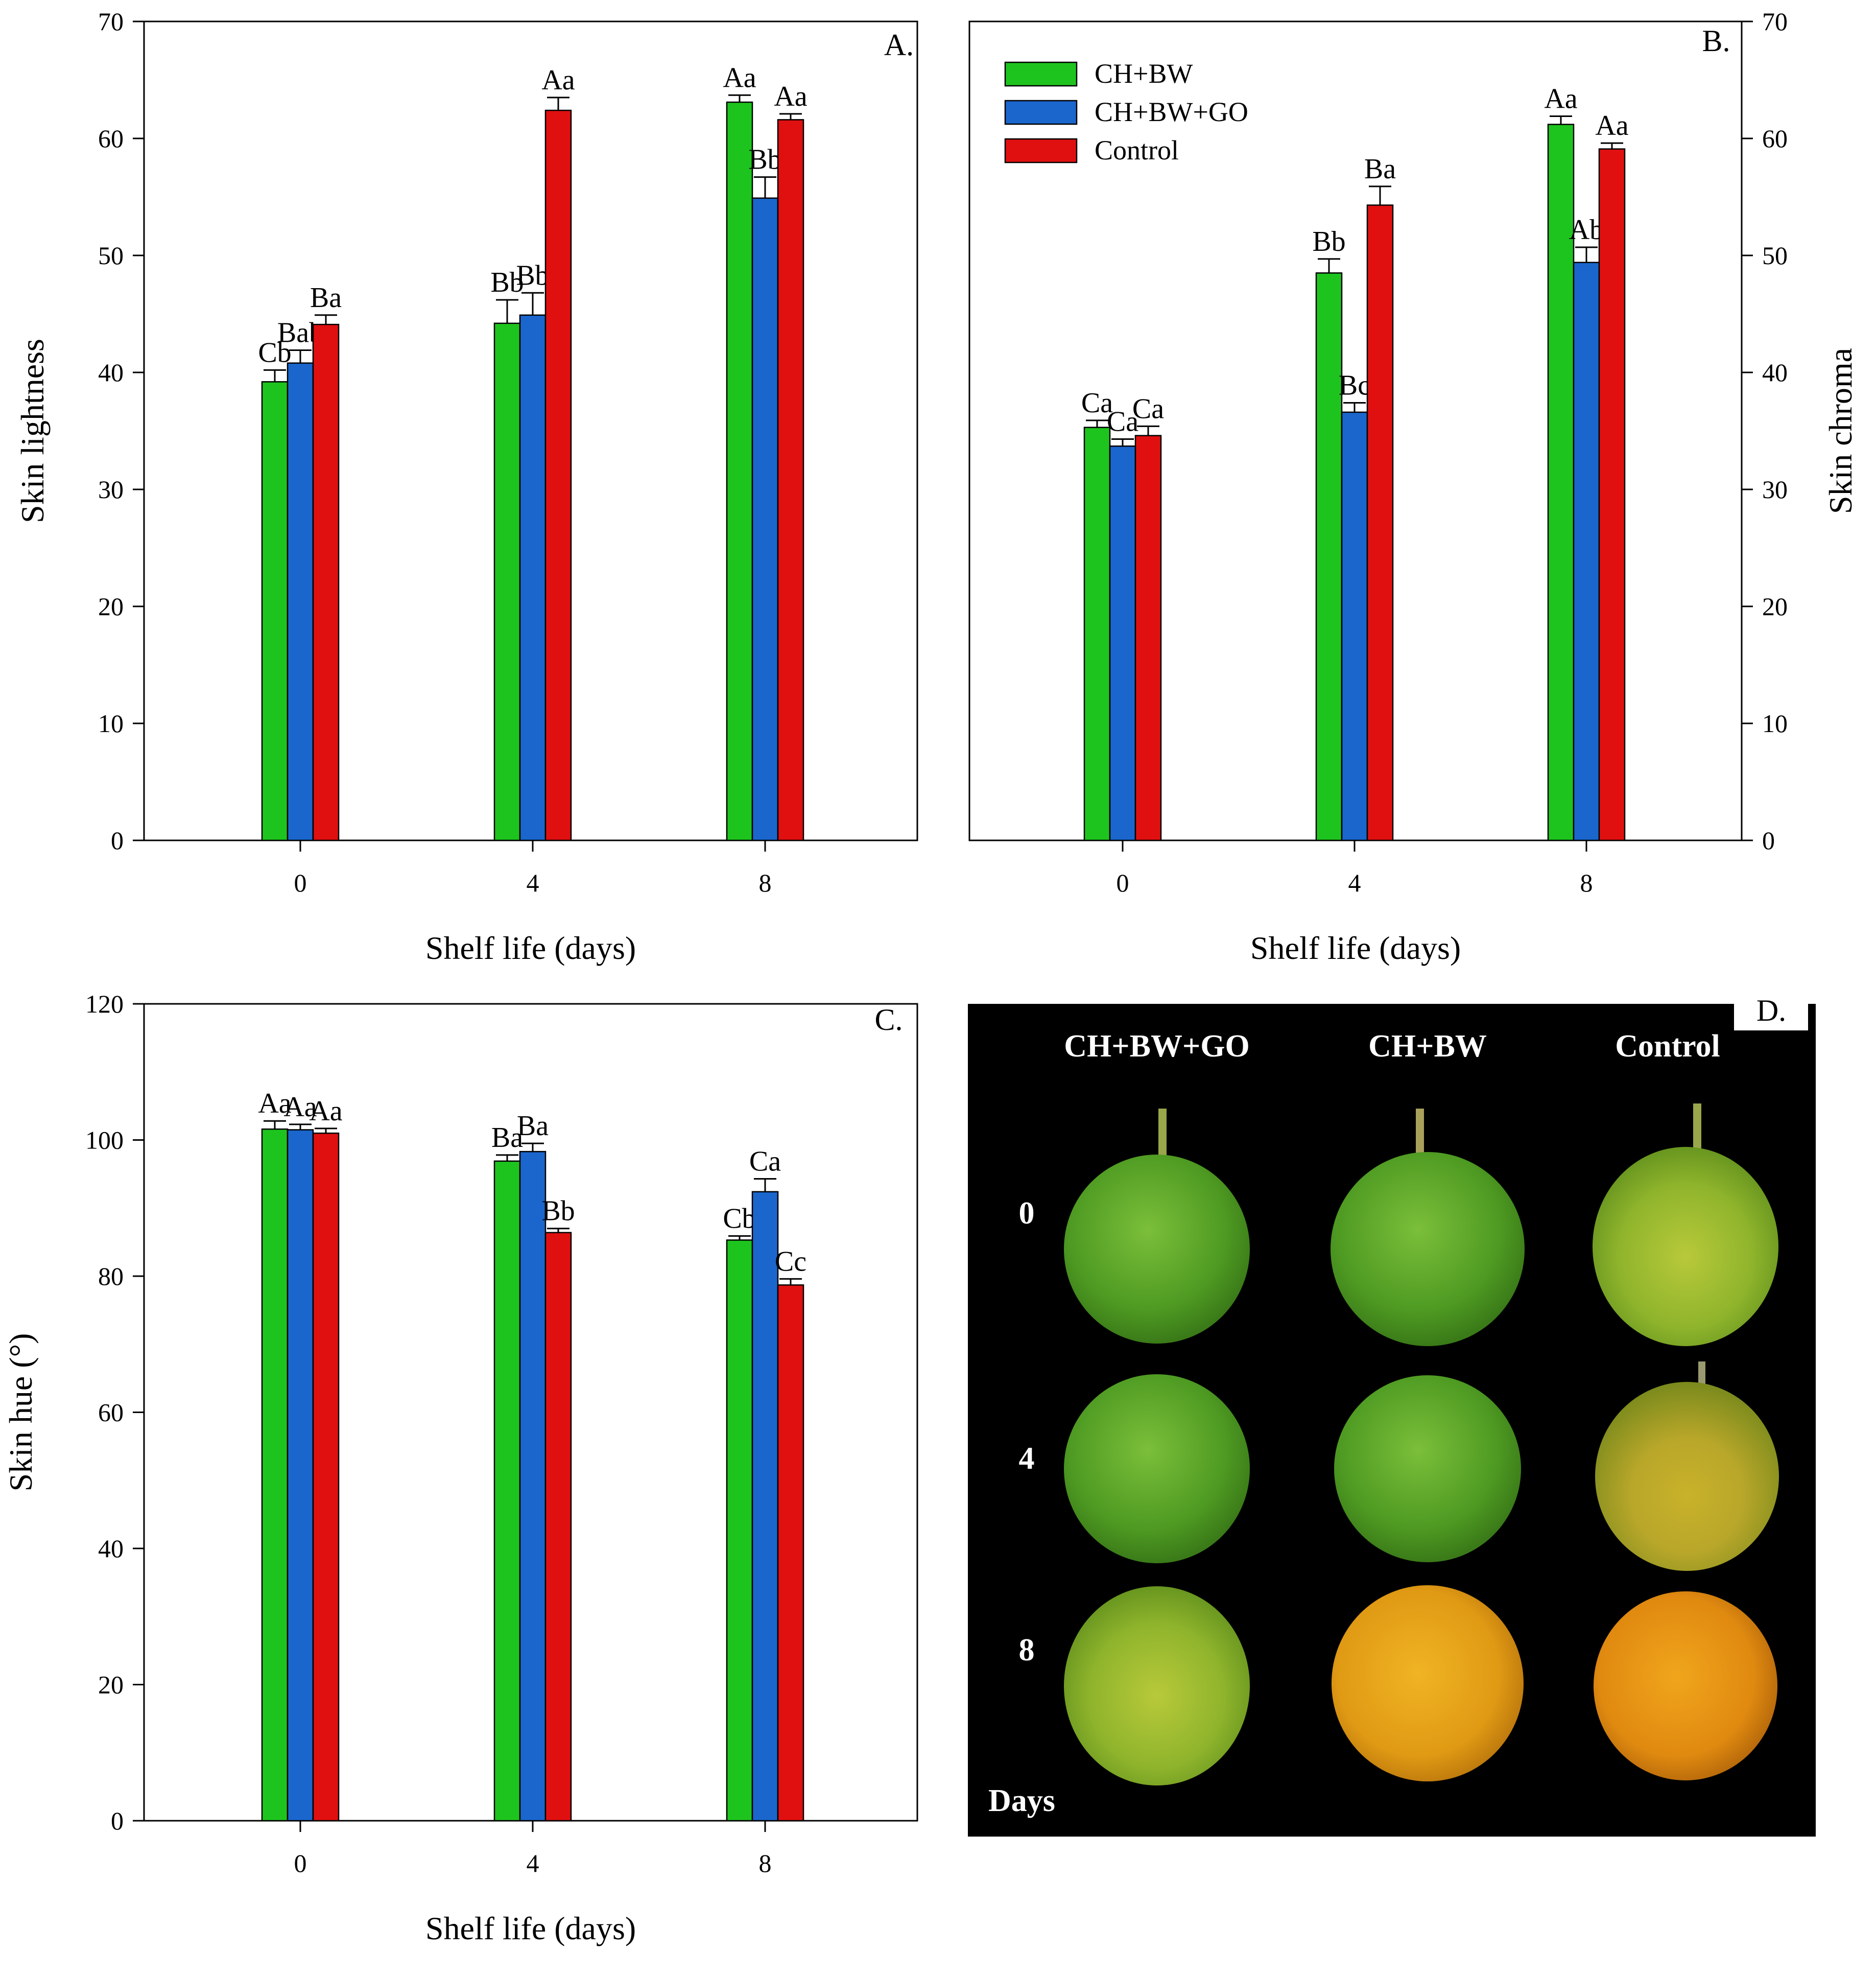  I want to click on y-tick-label: 10, so click(1775, 723).